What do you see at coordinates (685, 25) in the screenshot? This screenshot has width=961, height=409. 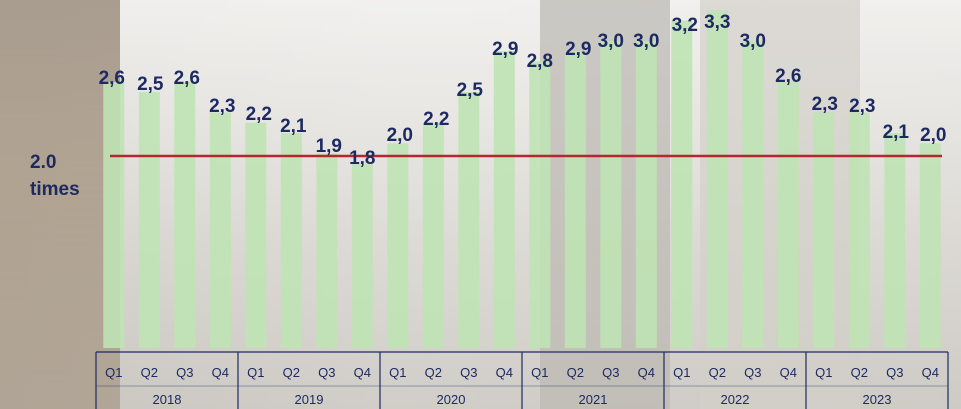 I see `bar-value-label: 3,2` at bounding box center [685, 25].